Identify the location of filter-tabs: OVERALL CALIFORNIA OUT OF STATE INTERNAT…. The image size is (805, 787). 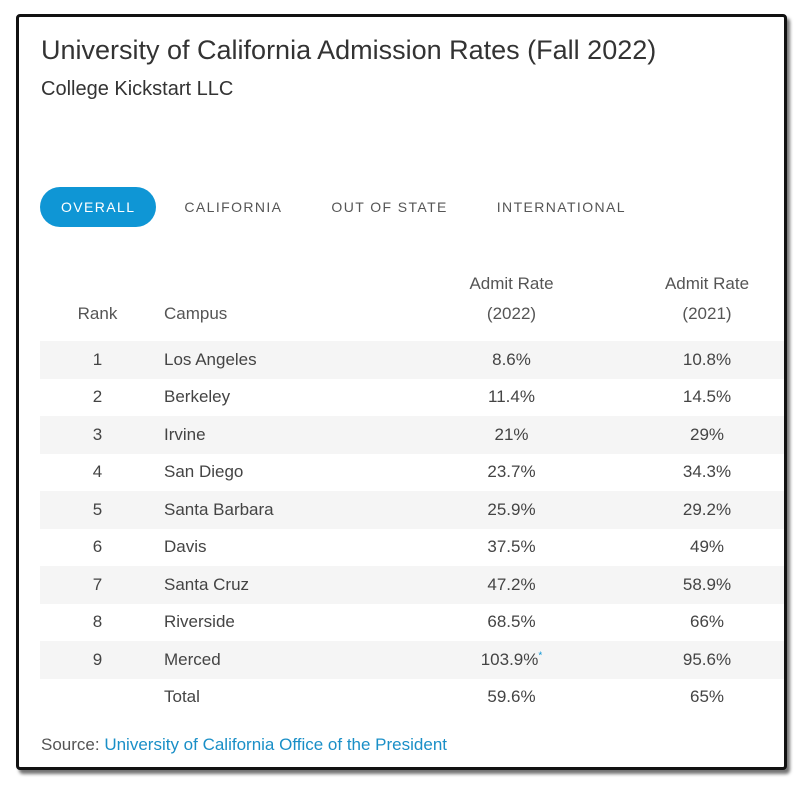
(347, 207).